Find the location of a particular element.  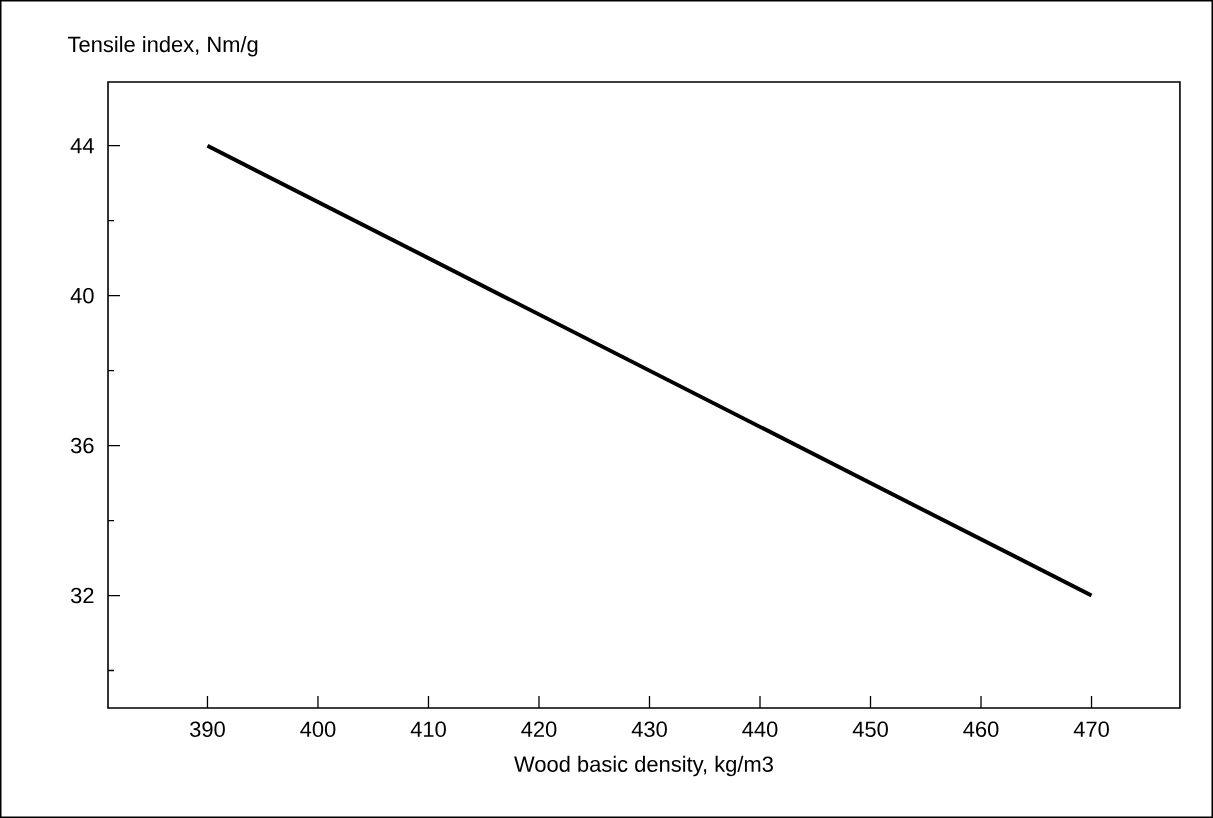

x-tick-label: 440 is located at coordinates (760, 729).